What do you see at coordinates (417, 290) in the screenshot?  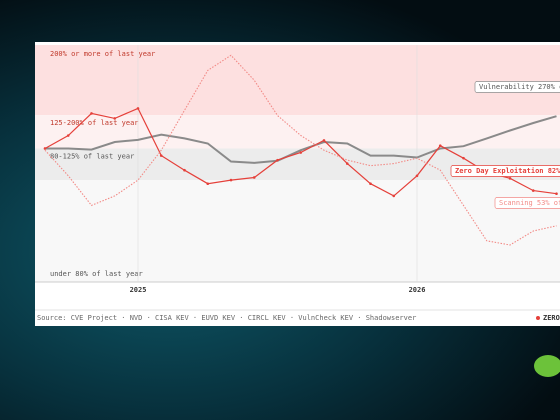 I see `x-tick-label: 2026` at bounding box center [417, 290].